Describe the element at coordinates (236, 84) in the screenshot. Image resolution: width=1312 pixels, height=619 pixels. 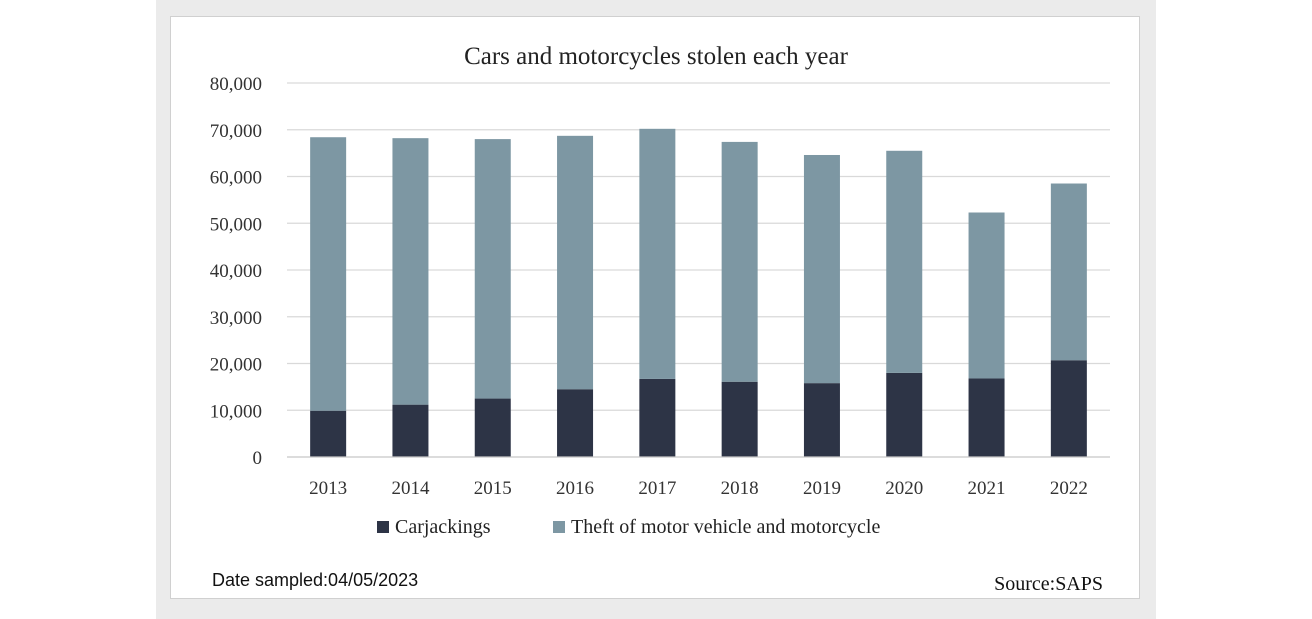
I see `y-tick-label: 80,000` at that location.